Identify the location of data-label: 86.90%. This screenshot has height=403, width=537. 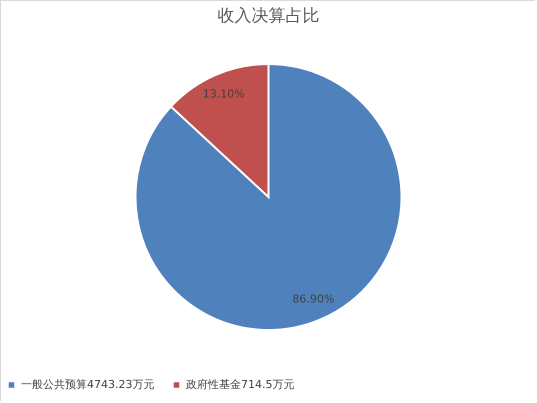
(313, 299).